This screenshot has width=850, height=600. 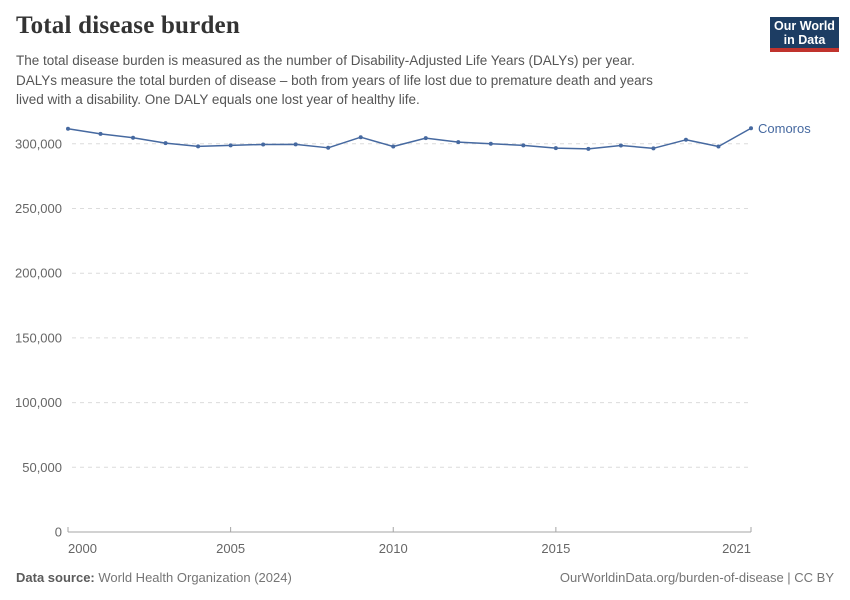 I want to click on series-label-comoros: Comoros, so click(x=784, y=128).